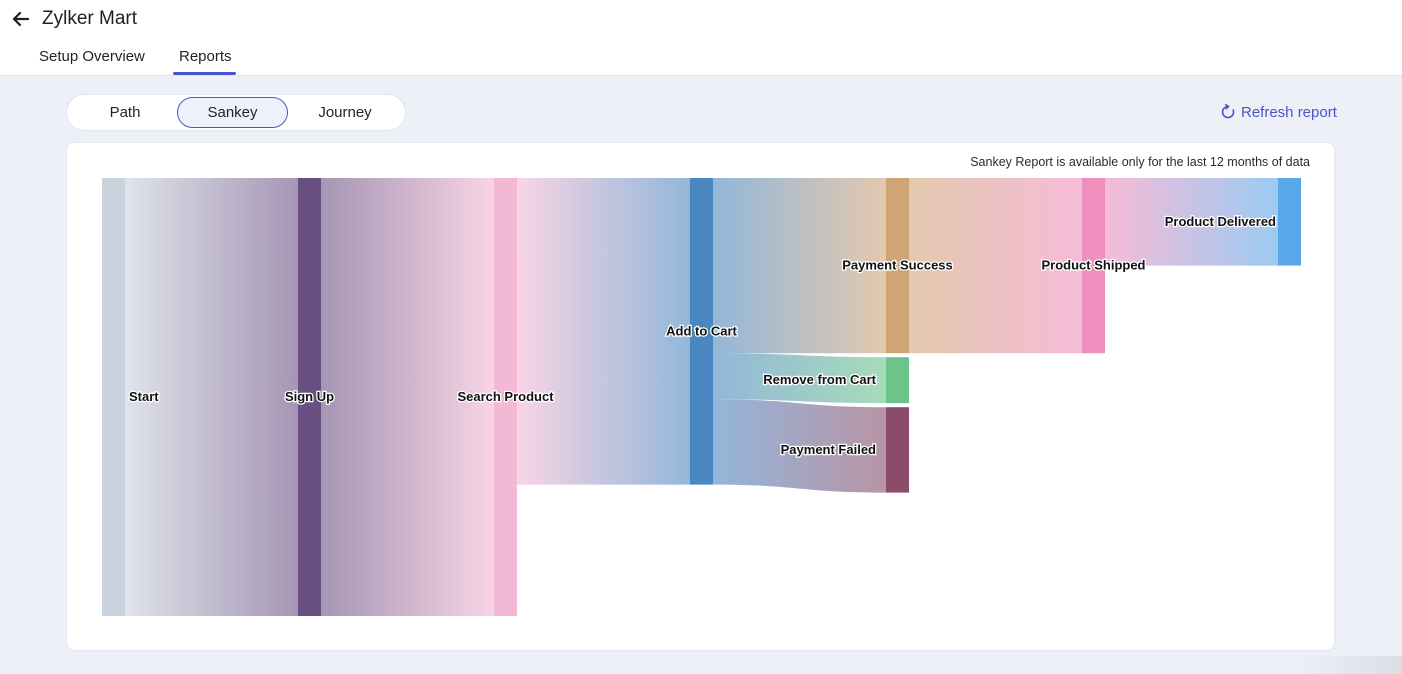 This screenshot has width=1402, height=674. Describe the element at coordinates (897, 380) in the screenshot. I see `sankey-node-remove` at that location.